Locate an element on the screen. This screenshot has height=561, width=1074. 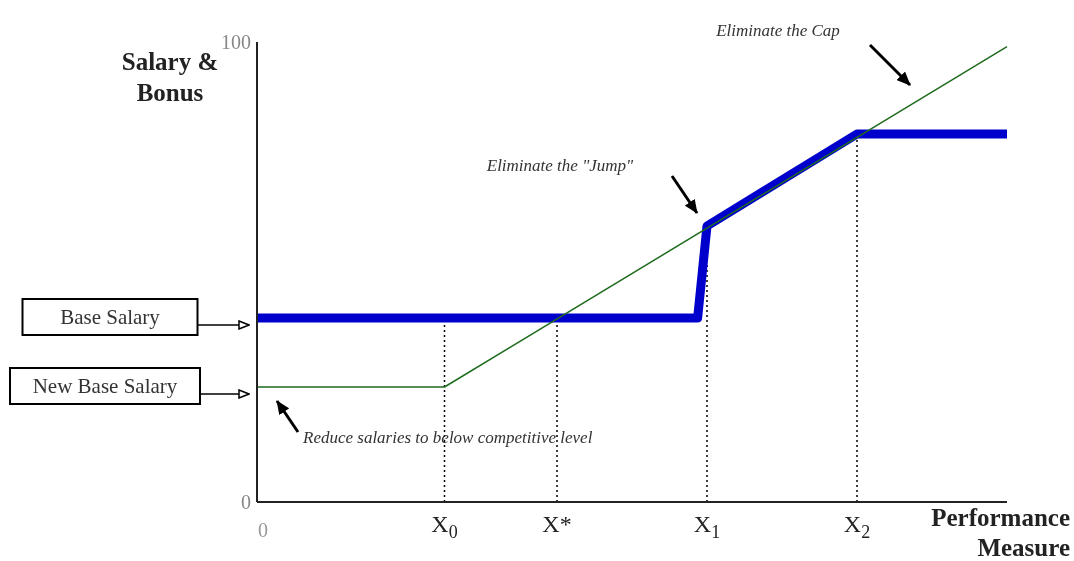
text: New Base Salary is located at coordinates (105, 386).